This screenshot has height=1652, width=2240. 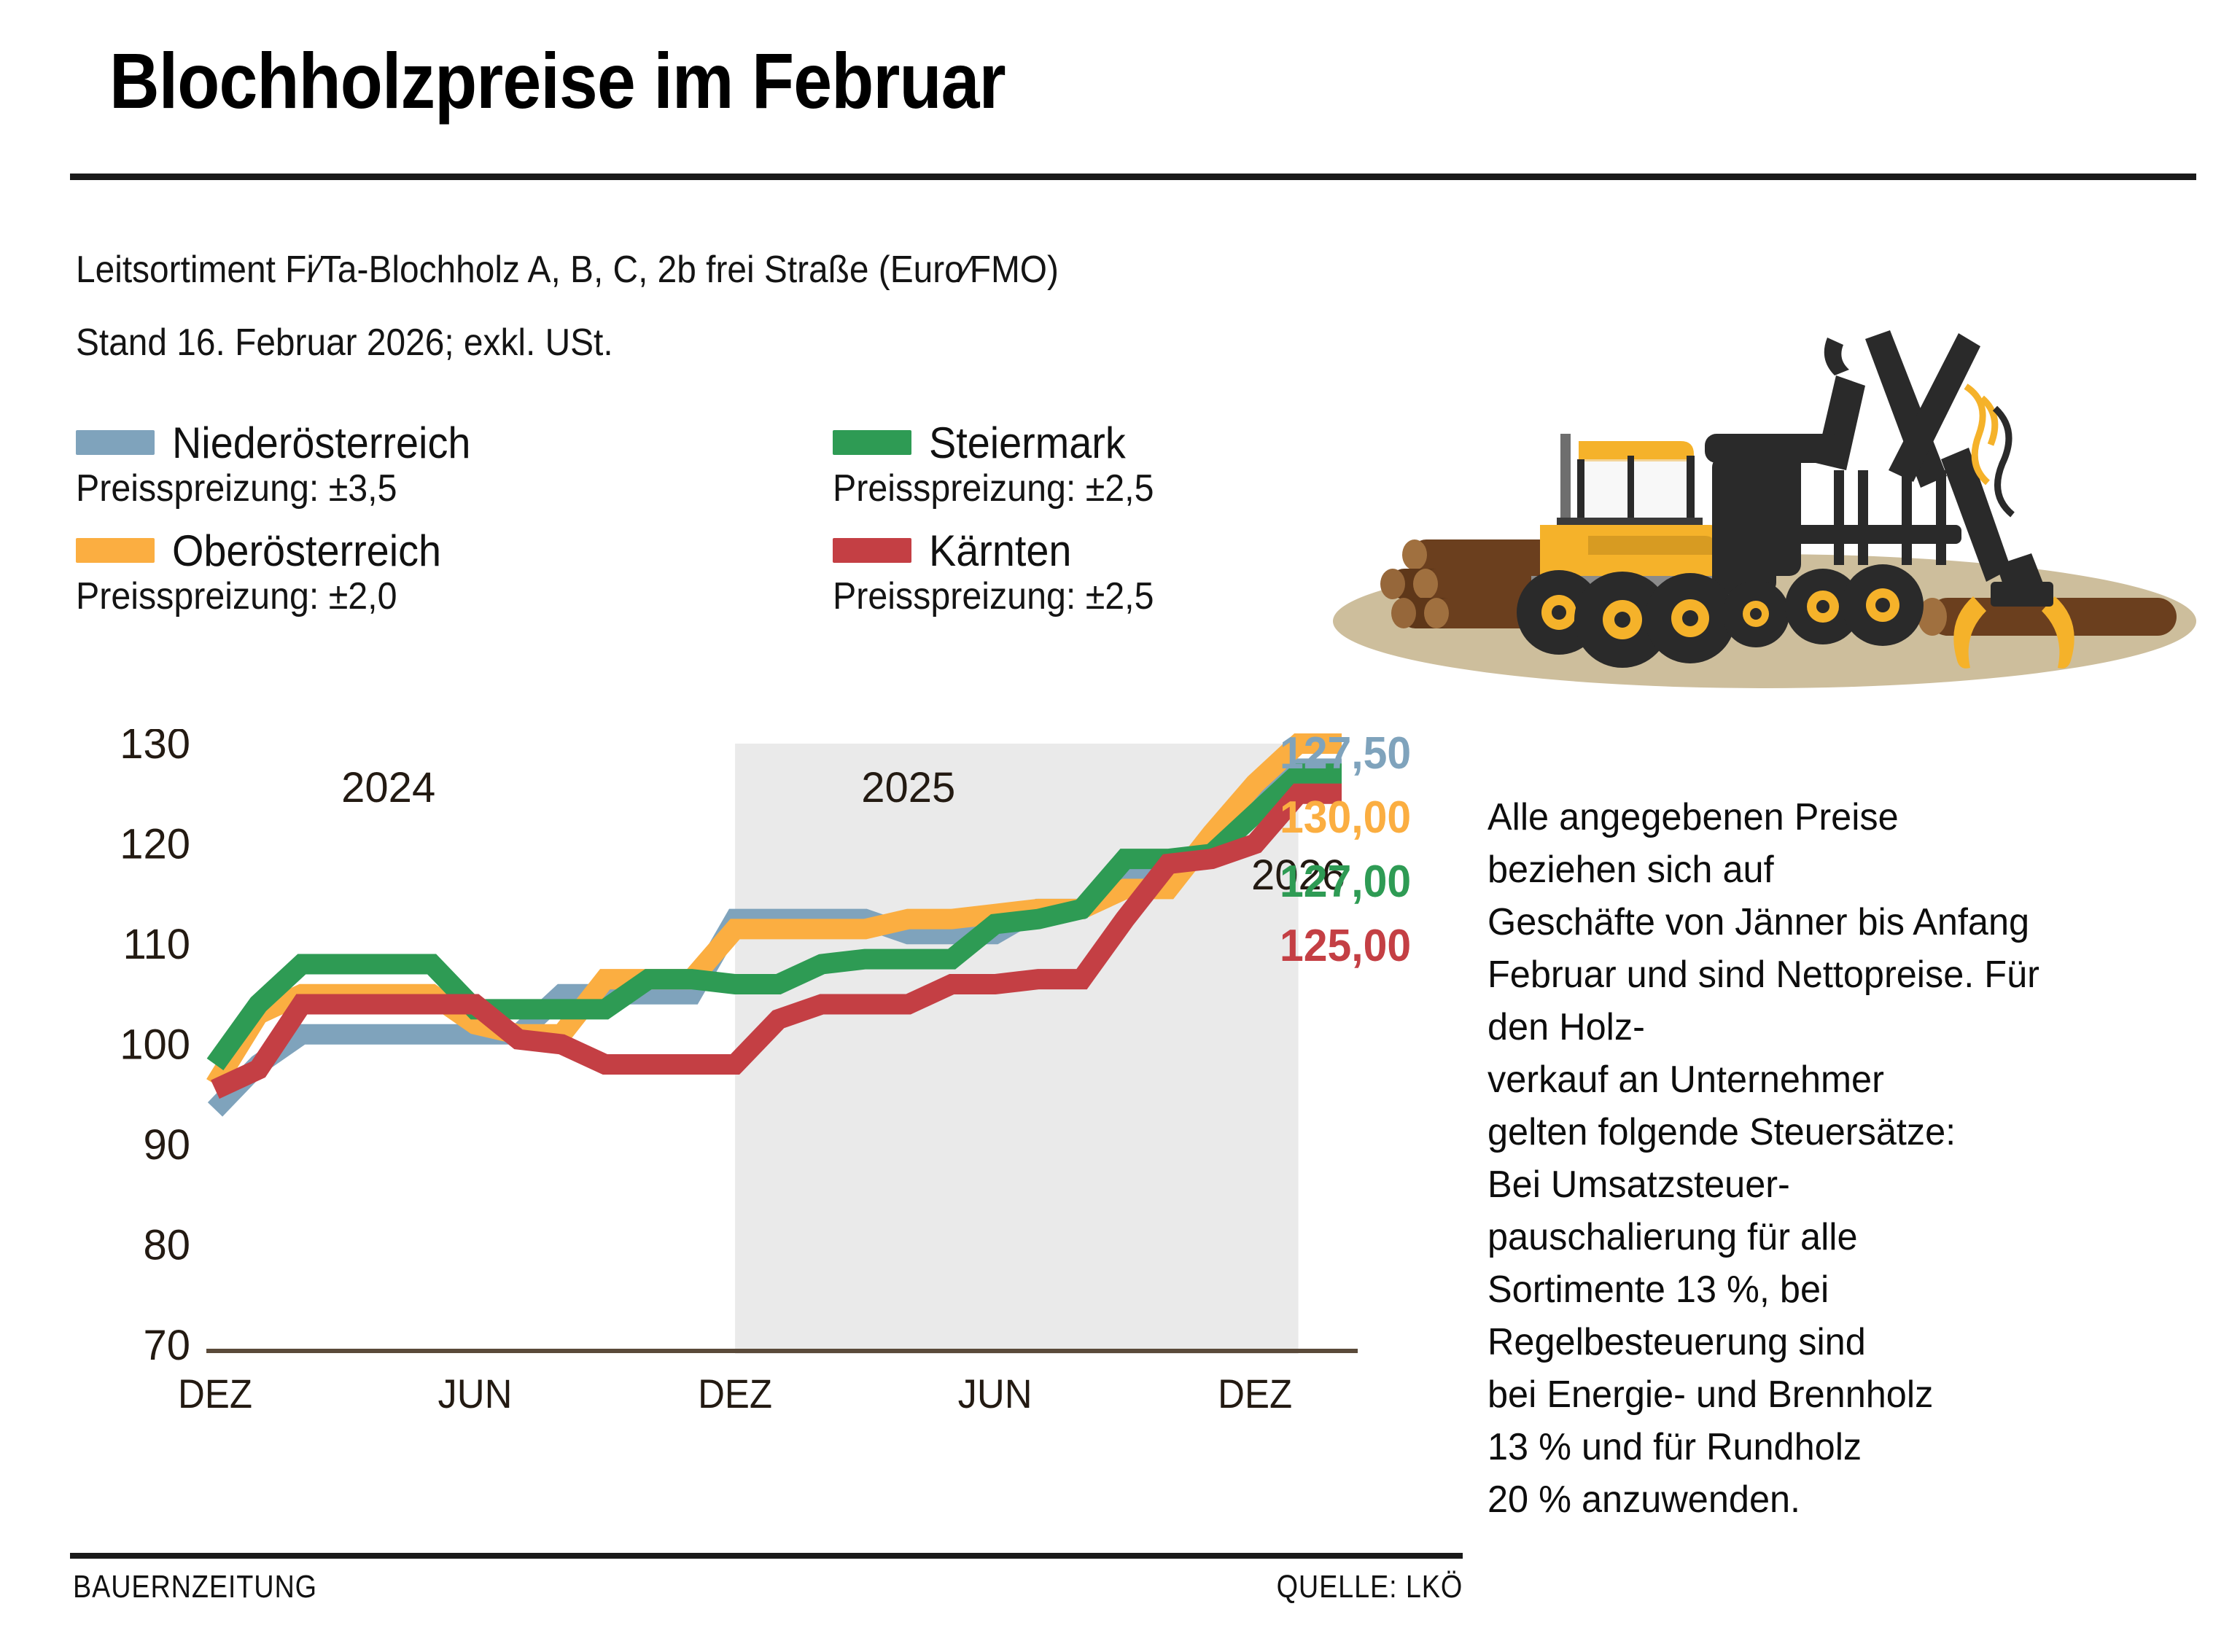 What do you see at coordinates (1349, 850) in the screenshot?
I see `series-end-value-labels: 127,50 130,00 127,00 125,00` at bounding box center [1349, 850].